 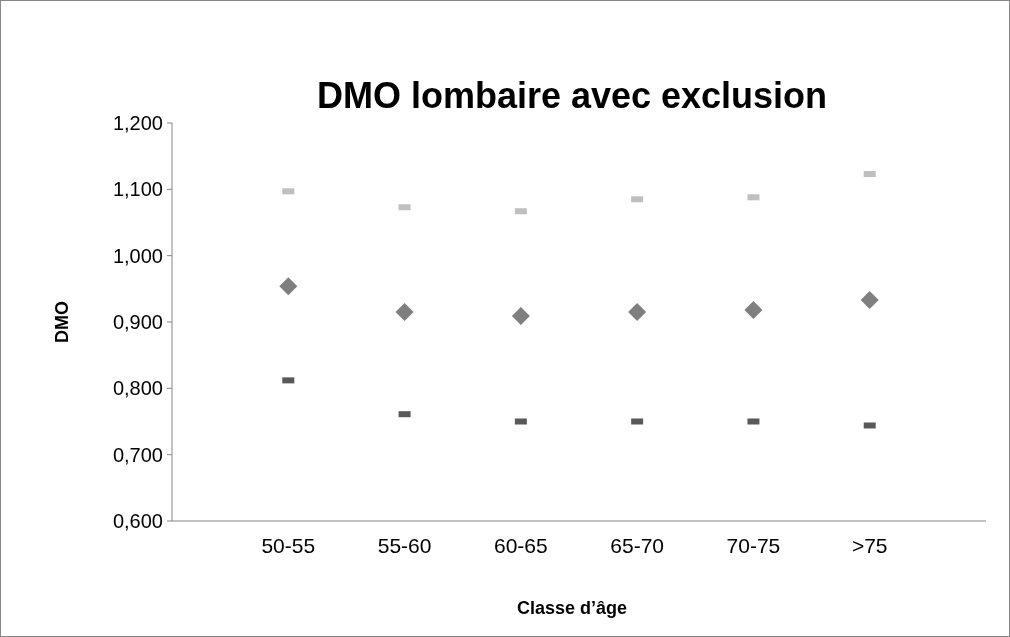 What do you see at coordinates (137, 388) in the screenshot?
I see `y-tick-label: 0,800` at bounding box center [137, 388].